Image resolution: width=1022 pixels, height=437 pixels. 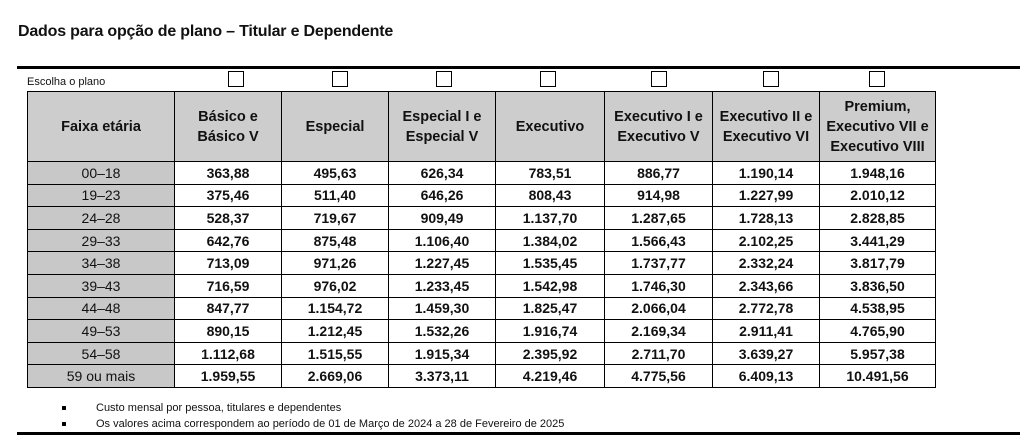 What do you see at coordinates (101, 285) in the screenshot?
I see `age-range-cell: 39–43` at bounding box center [101, 285].